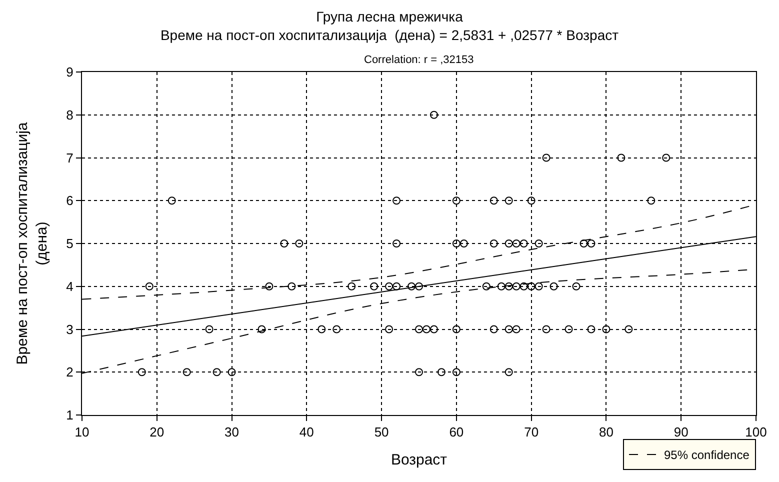 Image resolution: width=779 pixels, height=482 pixels. Describe the element at coordinates (70, 244) in the screenshot. I see `y-tick-label: 5` at that location.